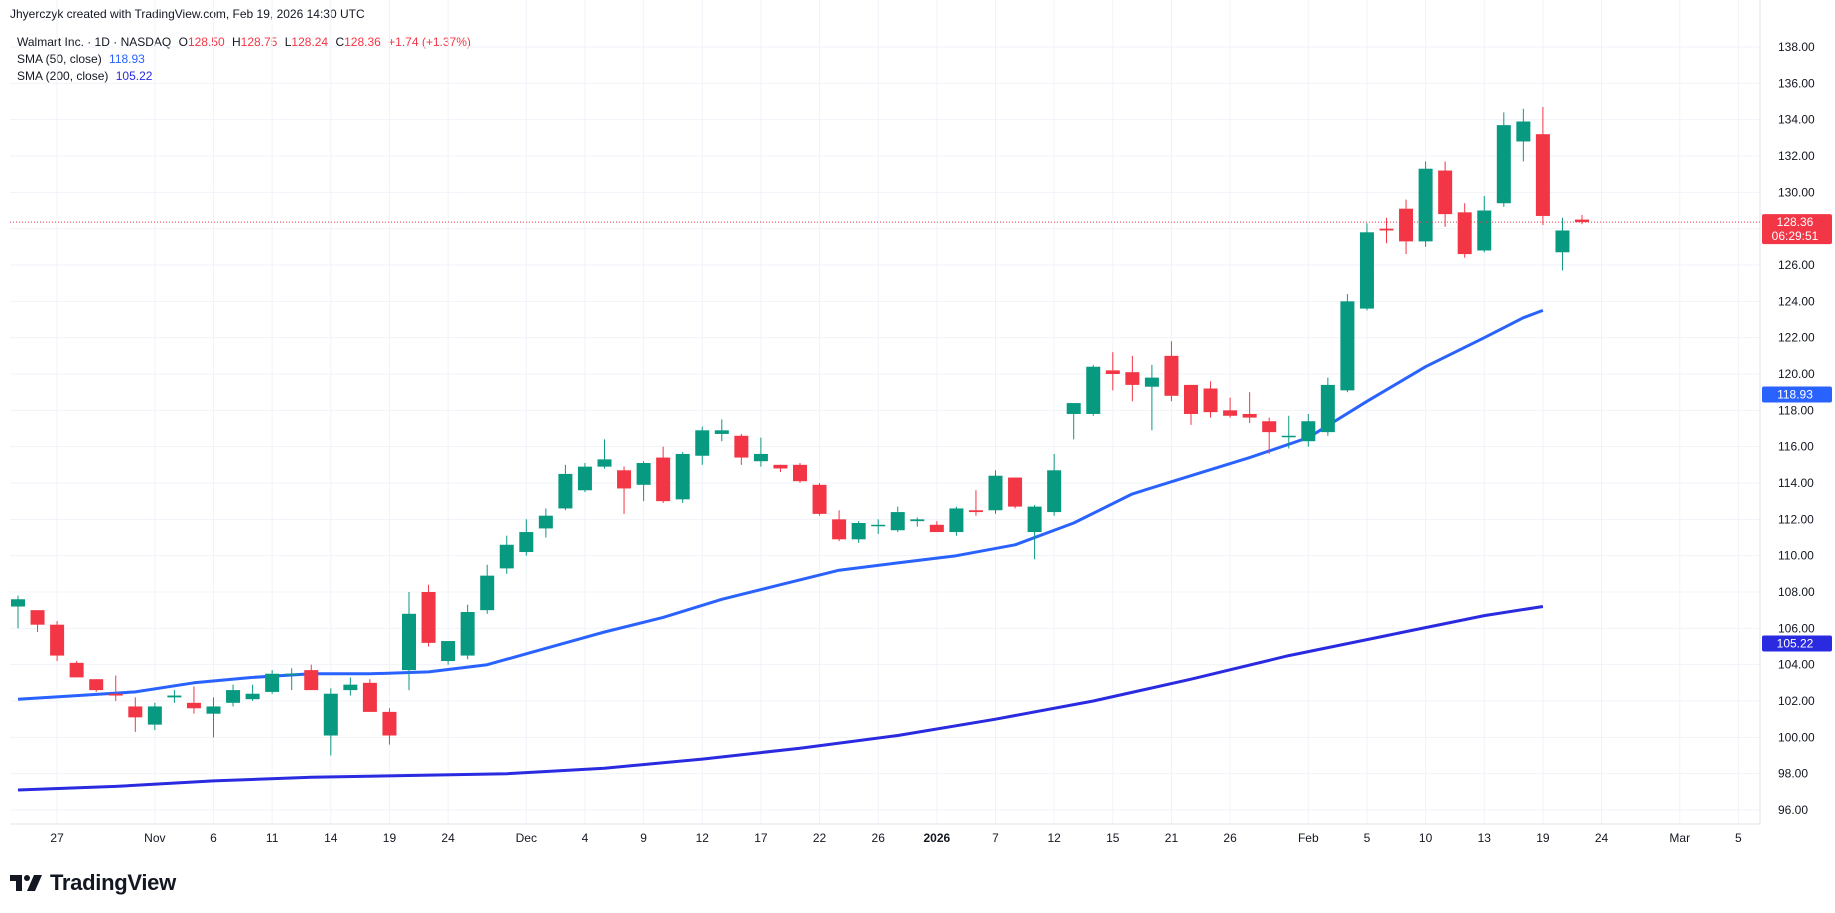 The height and width of the screenshot is (913, 1835). What do you see at coordinates (1485, 838) in the screenshot?
I see `time-tick-label: 13` at bounding box center [1485, 838].